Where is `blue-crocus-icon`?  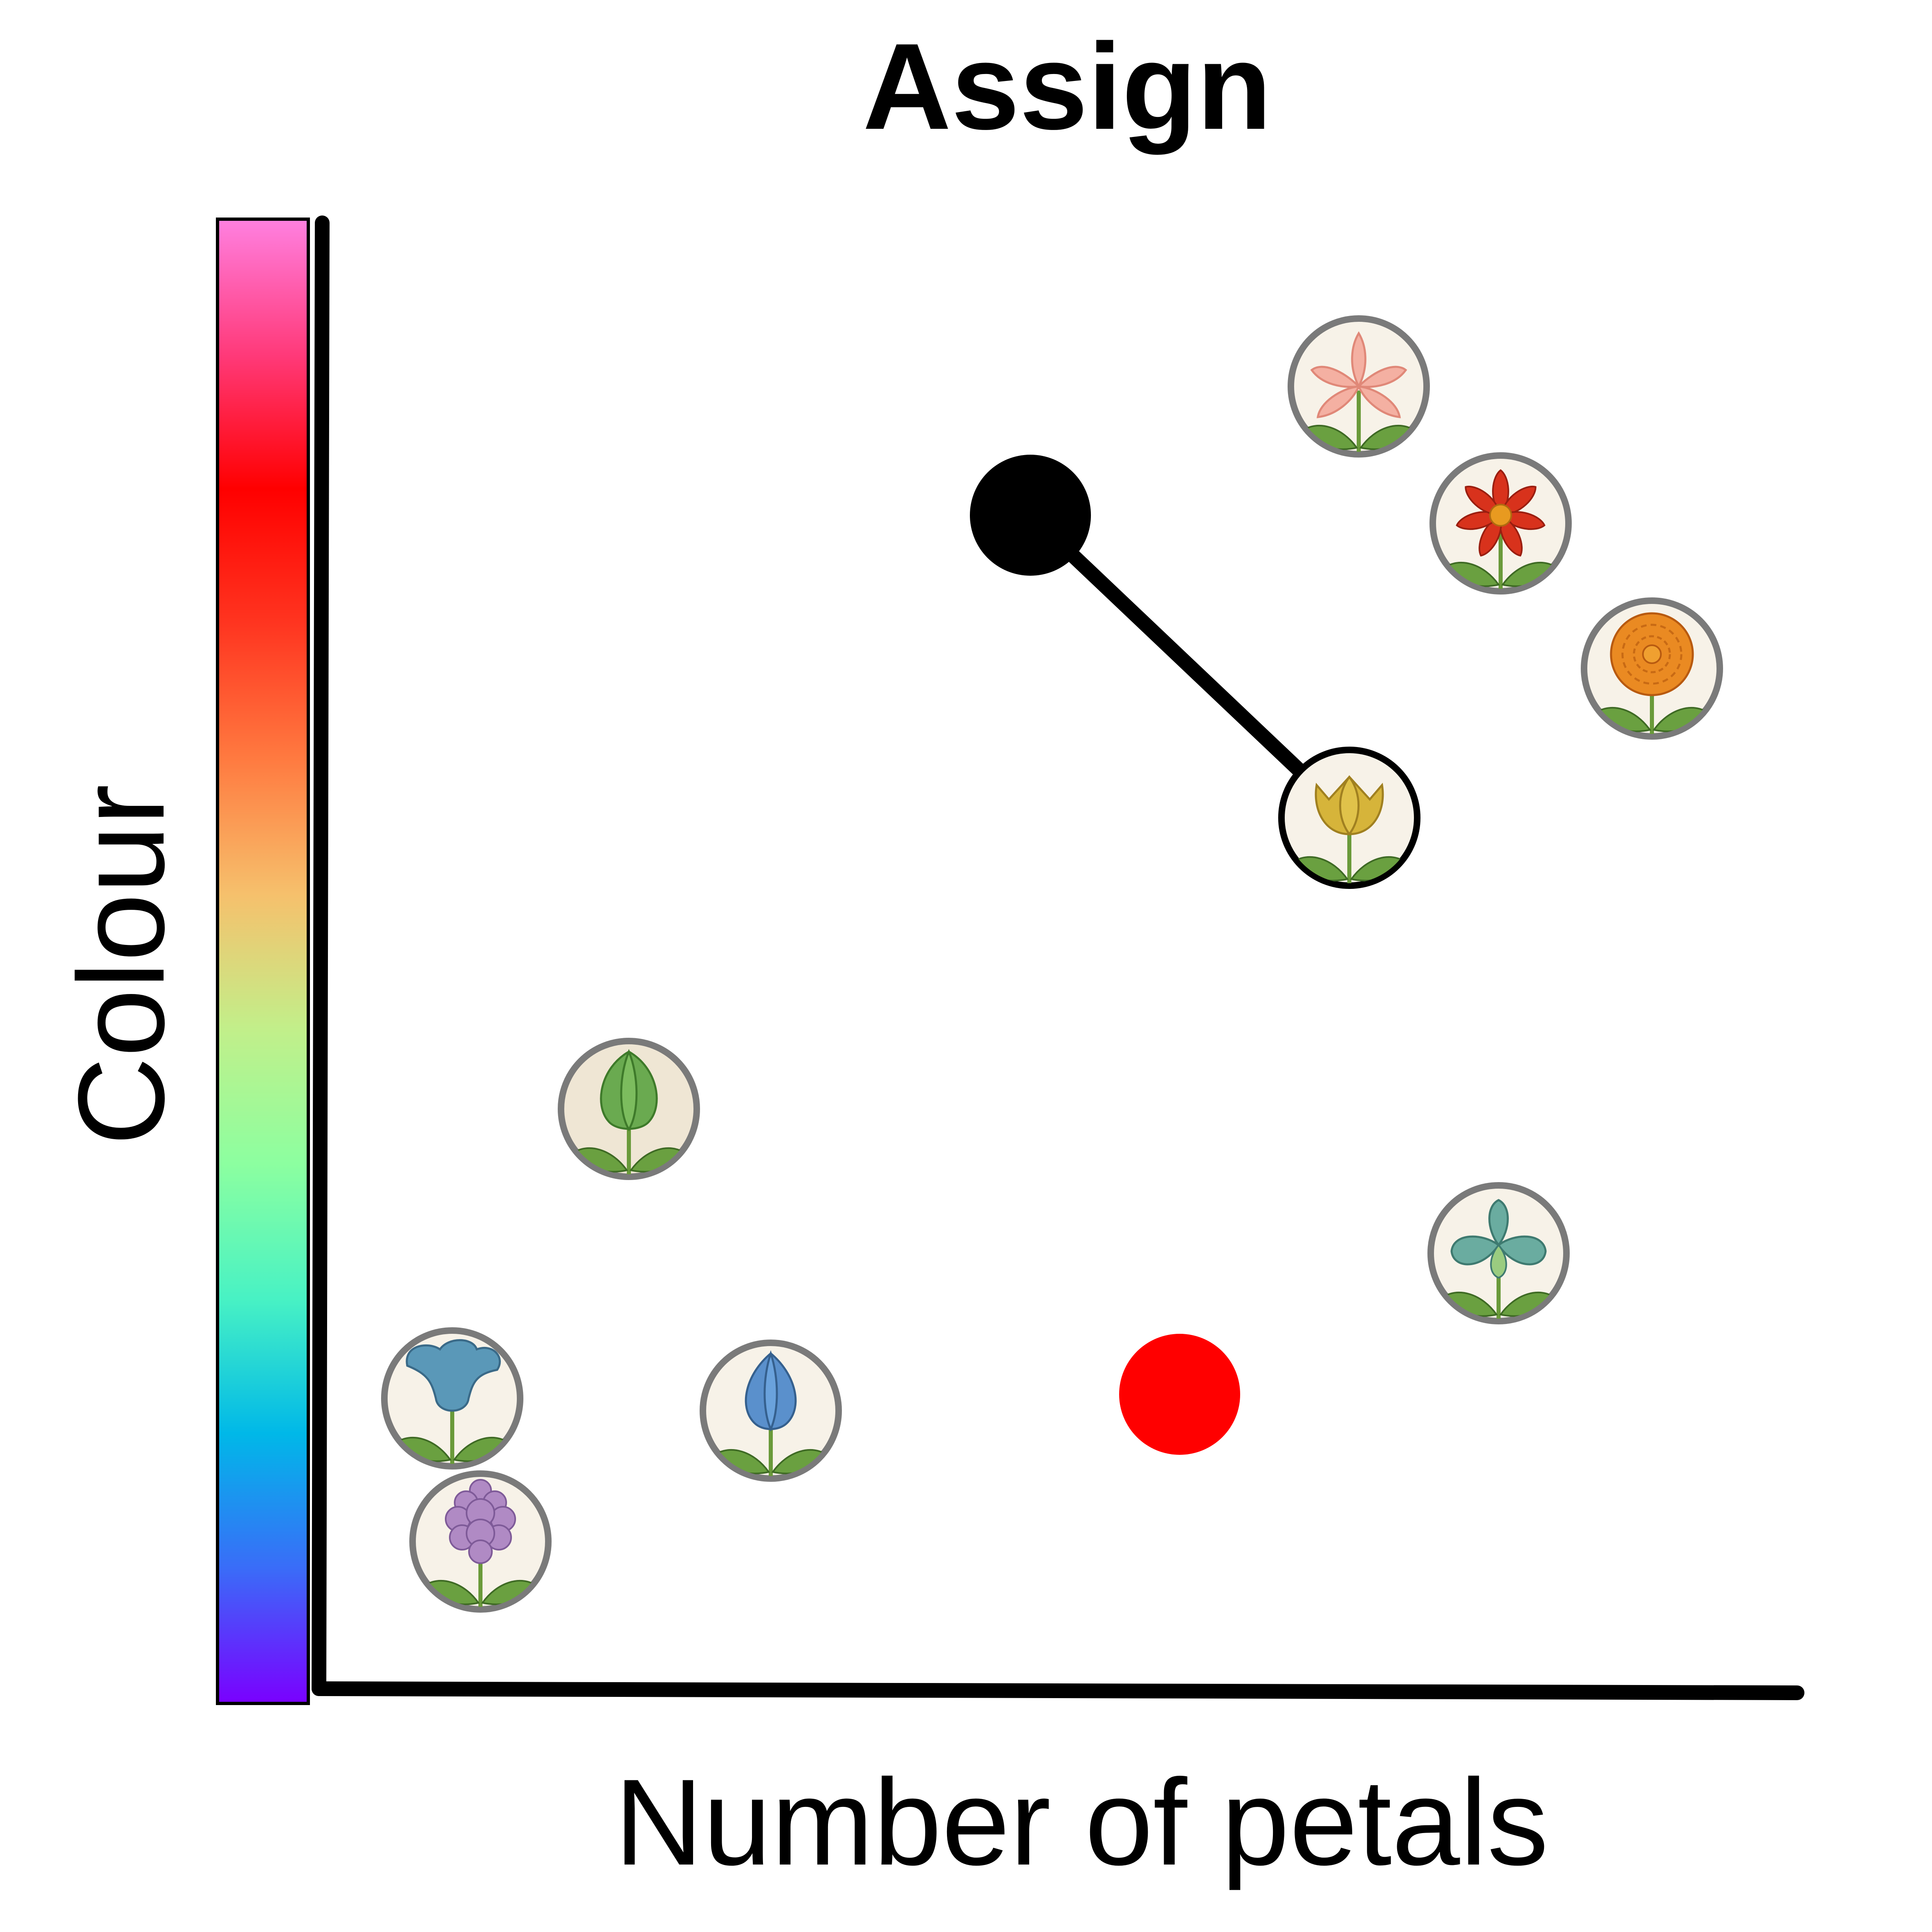 blue-crocus-icon is located at coordinates (770, 1413).